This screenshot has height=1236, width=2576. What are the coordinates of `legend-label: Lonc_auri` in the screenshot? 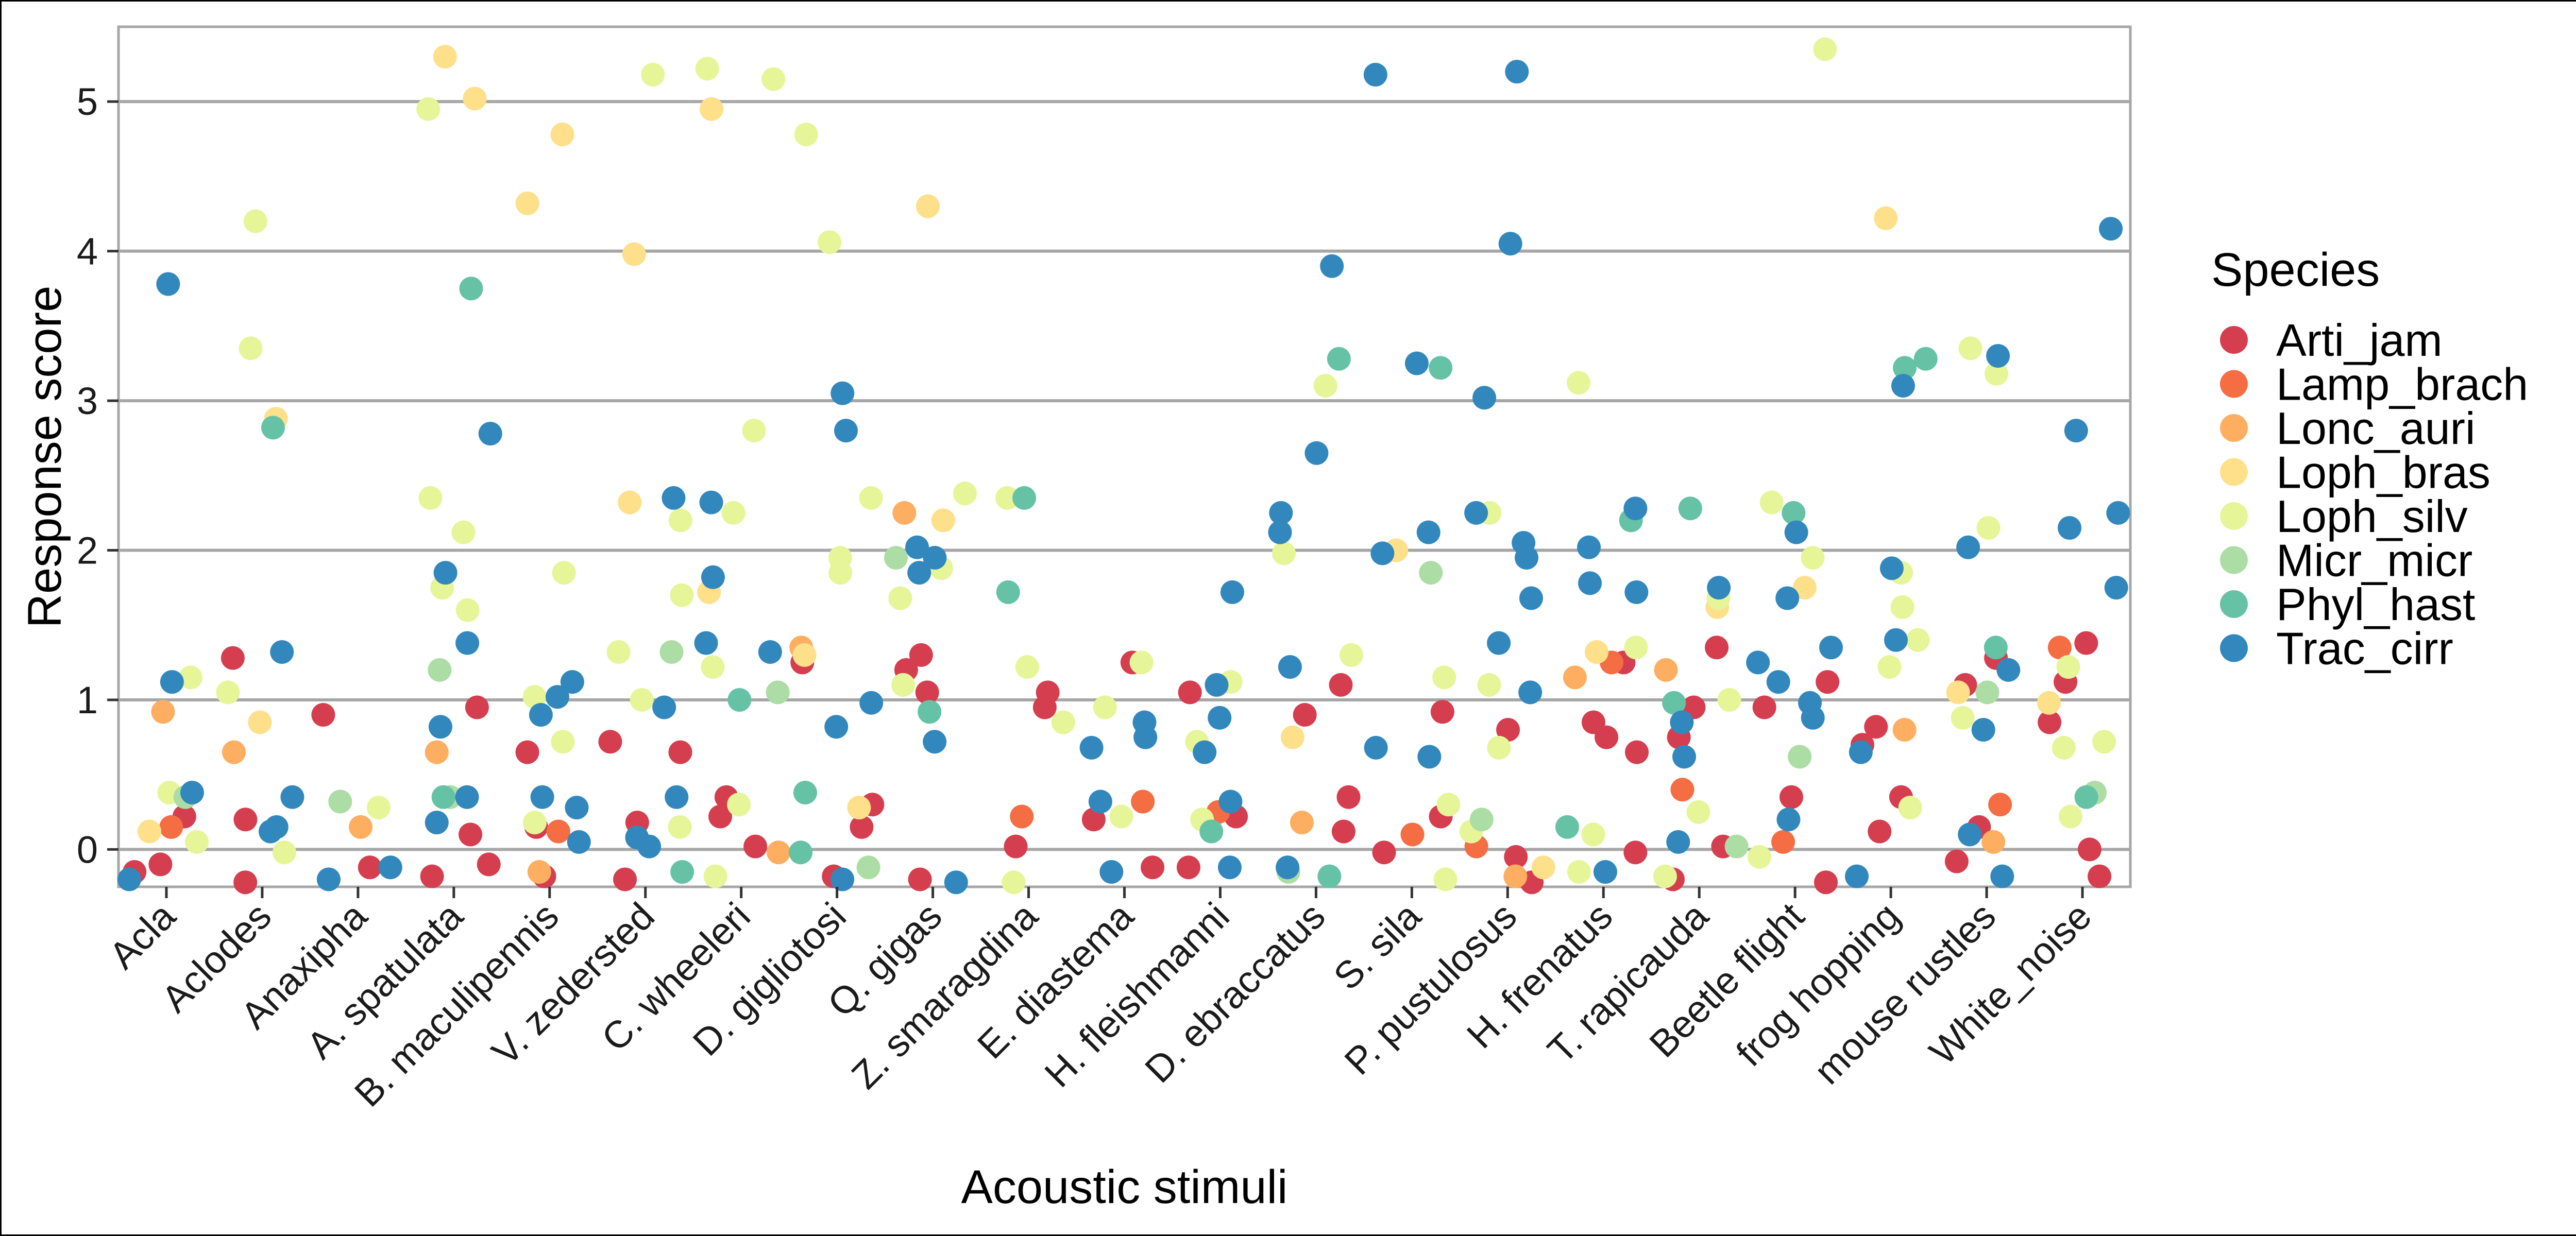 It's located at (2376, 429).